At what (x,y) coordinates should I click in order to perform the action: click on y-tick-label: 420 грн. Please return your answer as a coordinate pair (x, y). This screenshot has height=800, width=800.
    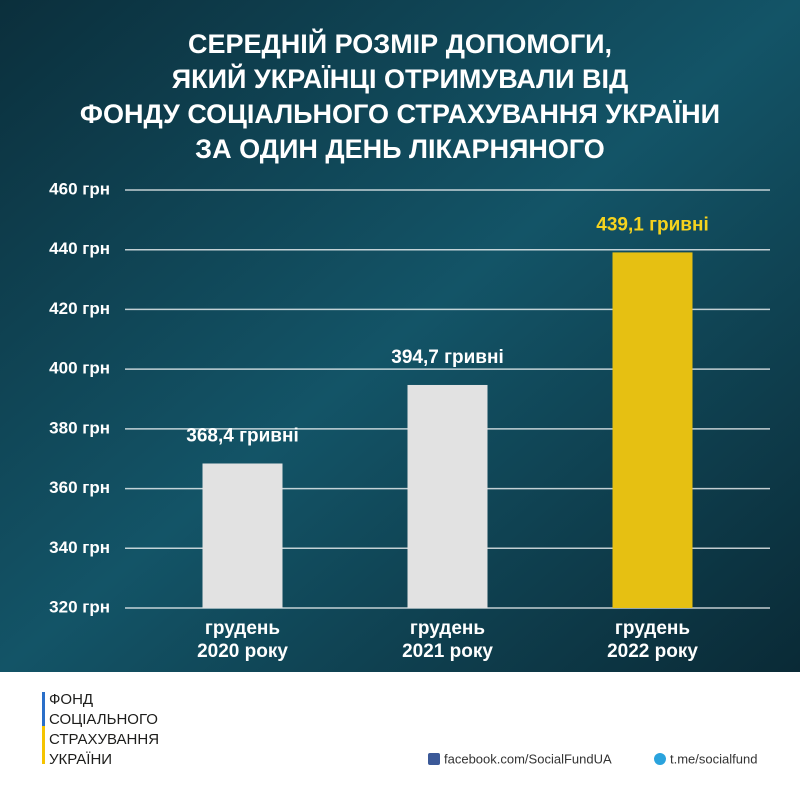
    Looking at the image, I should click on (79, 308).